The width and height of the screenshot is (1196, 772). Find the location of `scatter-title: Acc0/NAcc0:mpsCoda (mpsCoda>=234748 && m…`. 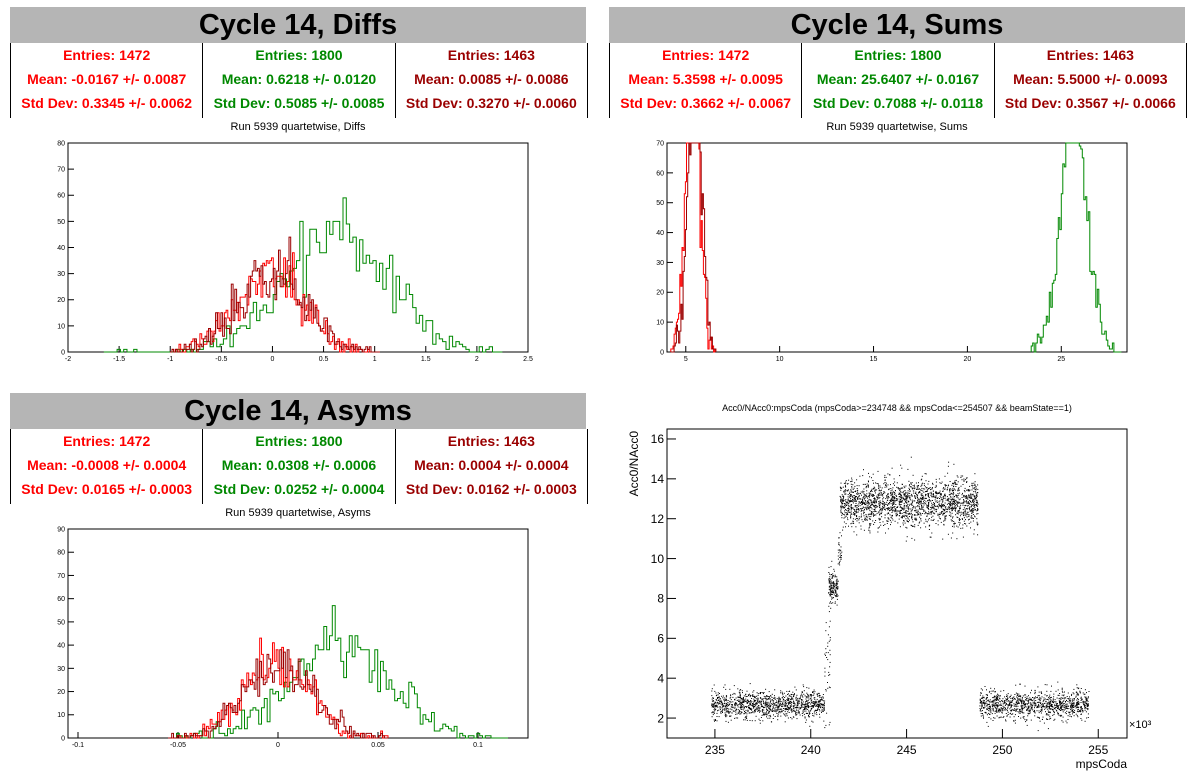

scatter-title: Acc0/NAcc0:mpsCoda (mpsCoda>=234748 && m… is located at coordinates (897, 408).